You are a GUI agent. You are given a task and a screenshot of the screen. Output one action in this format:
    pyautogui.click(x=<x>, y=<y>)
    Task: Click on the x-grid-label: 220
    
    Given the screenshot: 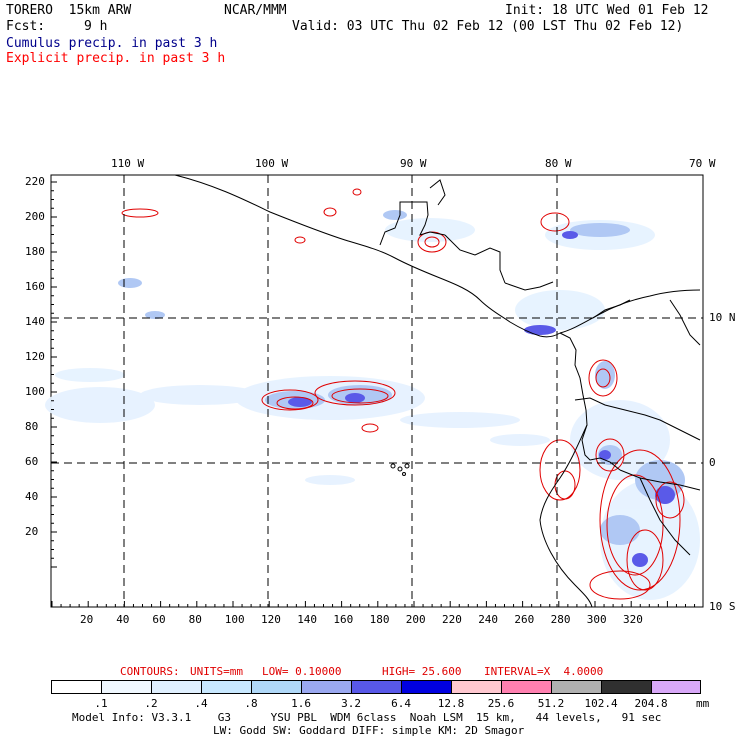 What is the action you would take?
    pyautogui.click(x=452, y=619)
    